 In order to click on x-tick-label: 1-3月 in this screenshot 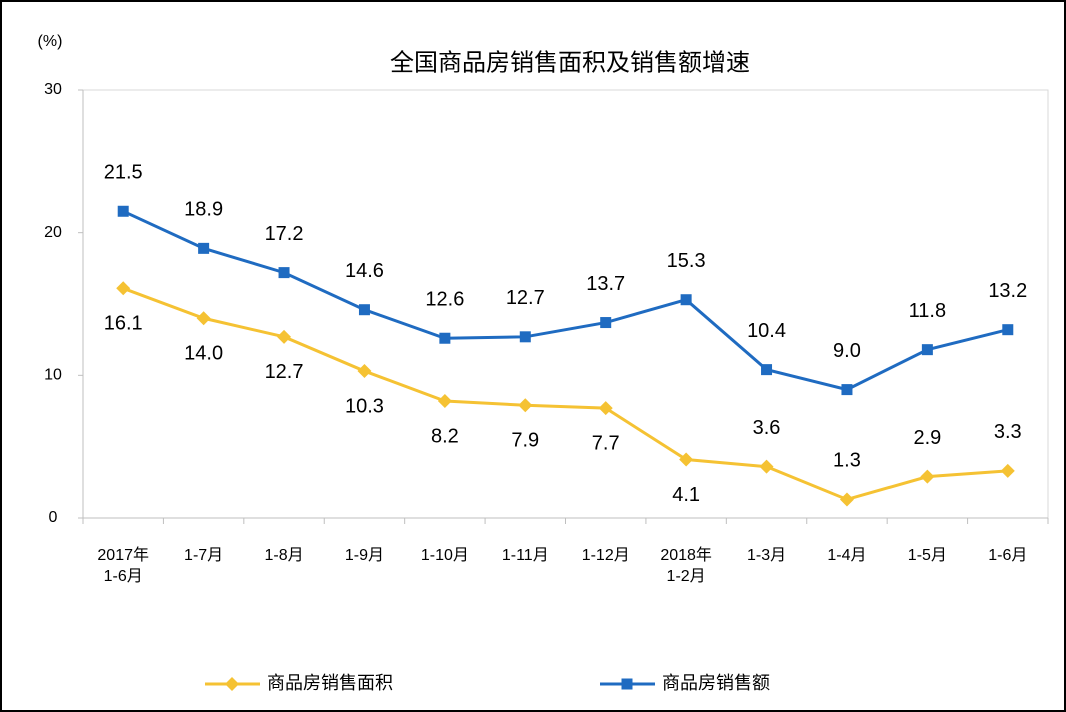, I will do `click(766, 555)`.